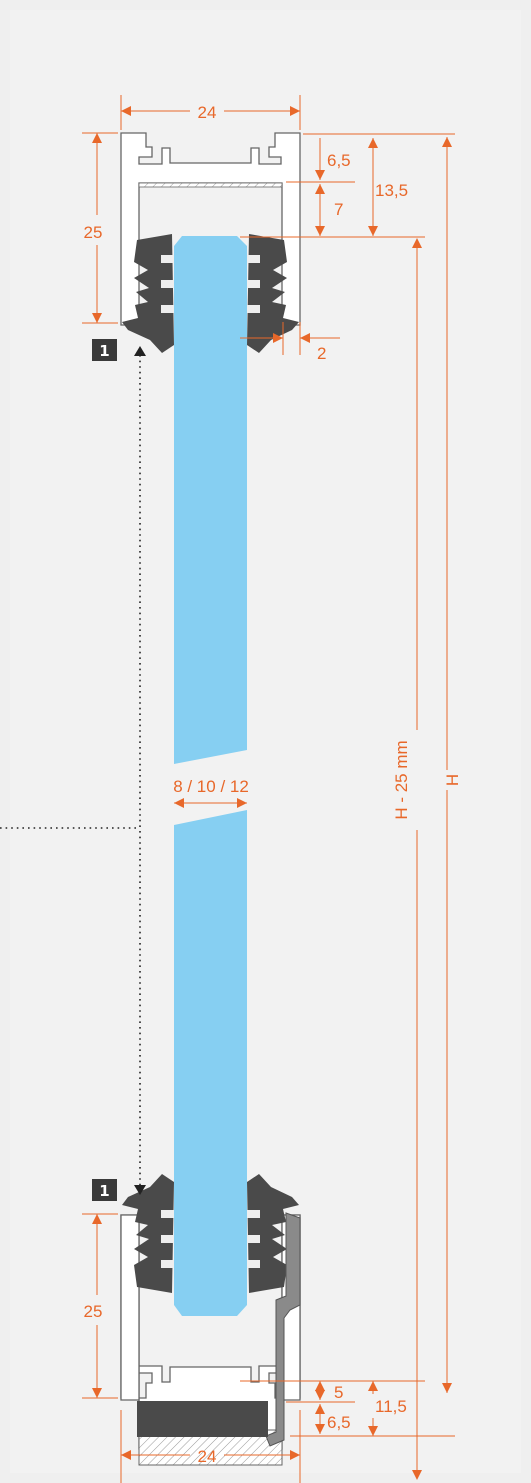 The width and height of the screenshot is (531, 1483). What do you see at coordinates (207, 112) in the screenshot?
I see `top-width-label: 24` at bounding box center [207, 112].